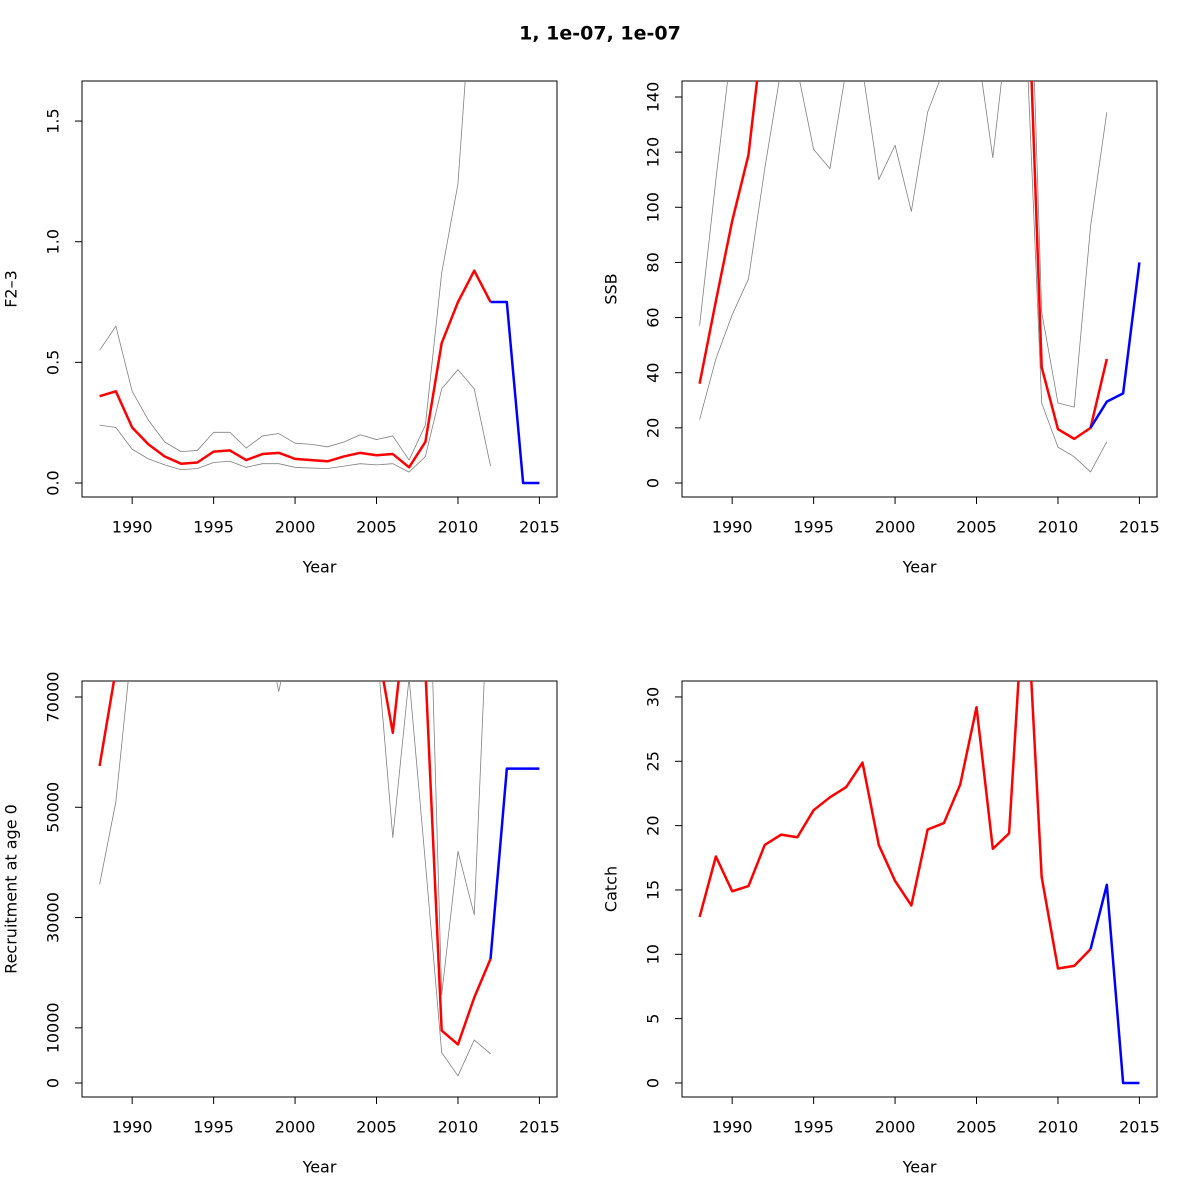  What do you see at coordinates (653, 761) in the screenshot?
I see `y-tick-label: 25` at bounding box center [653, 761].